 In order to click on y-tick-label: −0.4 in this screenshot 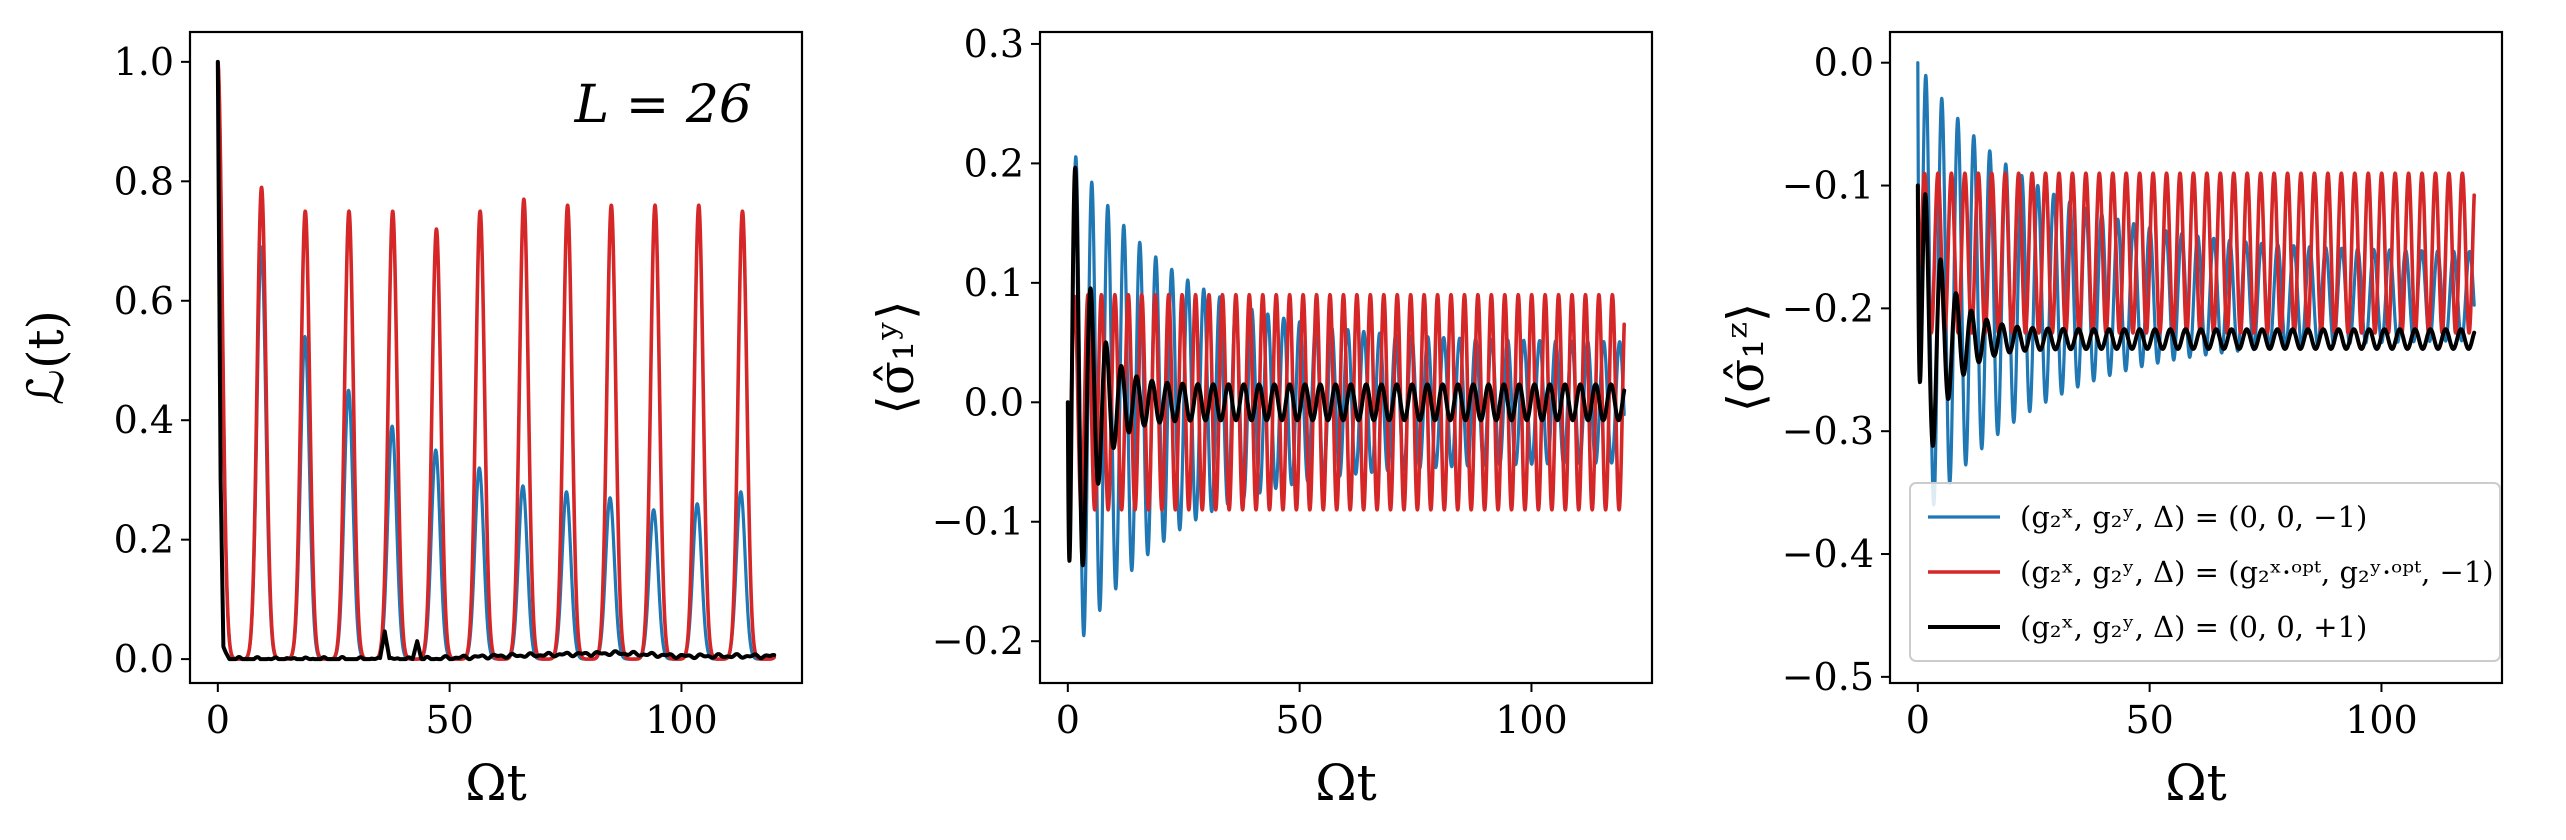, I will do `click(1828, 554)`.